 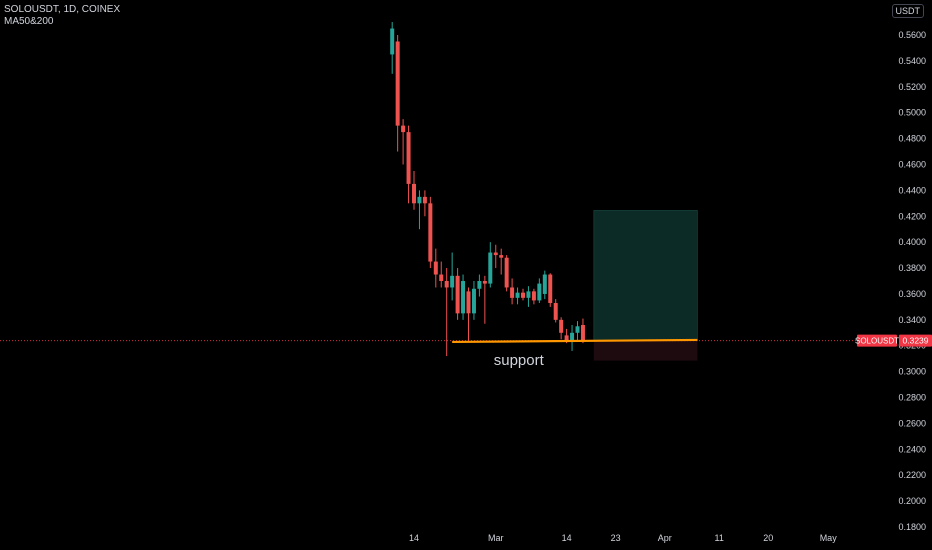 What do you see at coordinates (912, 113) in the screenshot?
I see `y-tick-label: 0.5000` at bounding box center [912, 113].